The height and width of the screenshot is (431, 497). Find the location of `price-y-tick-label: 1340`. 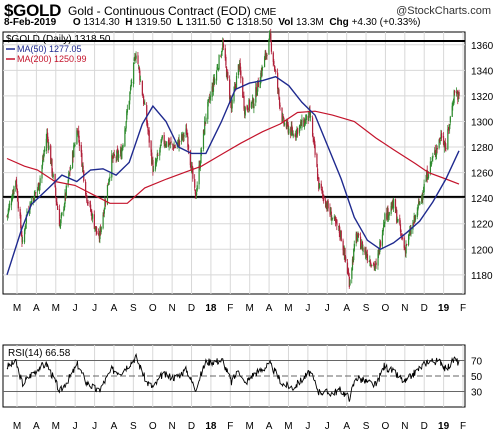

price-y-tick-label: 1340 is located at coordinates (482, 71).